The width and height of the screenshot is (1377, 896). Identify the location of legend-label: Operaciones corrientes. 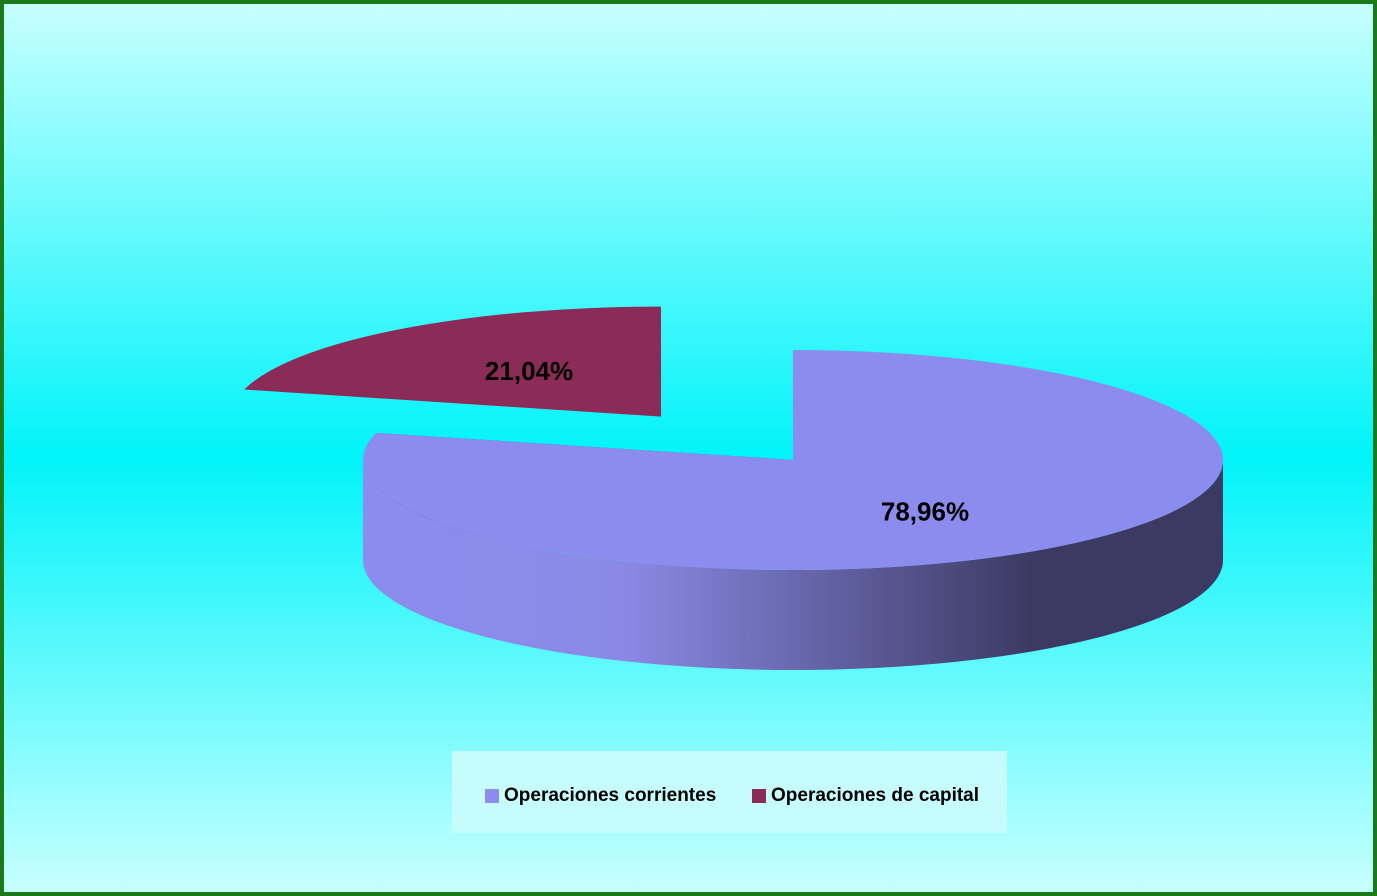
(610, 795).